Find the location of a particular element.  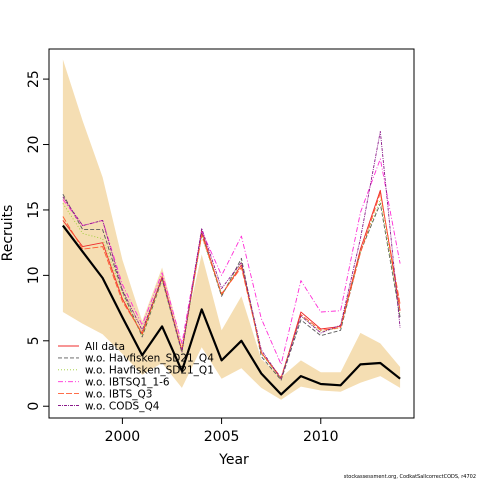

legend-label-2: w.o. Havfisken_SD21_Q4 is located at coordinates (149, 359).